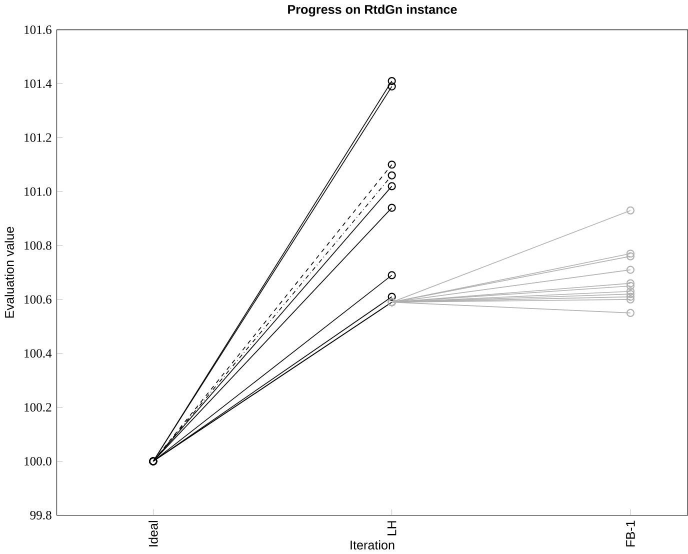 The height and width of the screenshot is (554, 688). What do you see at coordinates (38, 407) in the screenshot?
I see `y-tick-label: 100.2` at bounding box center [38, 407].